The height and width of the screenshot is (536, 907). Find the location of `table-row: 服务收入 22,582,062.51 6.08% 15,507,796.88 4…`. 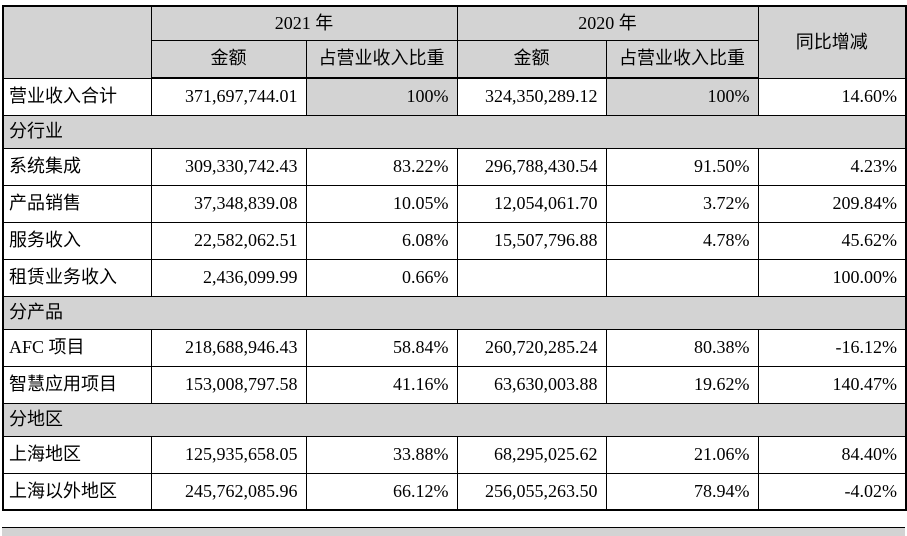

table-row: 服务收入 22,582,062.51 6.08% 15,507,796.88 4… is located at coordinates (454, 240).